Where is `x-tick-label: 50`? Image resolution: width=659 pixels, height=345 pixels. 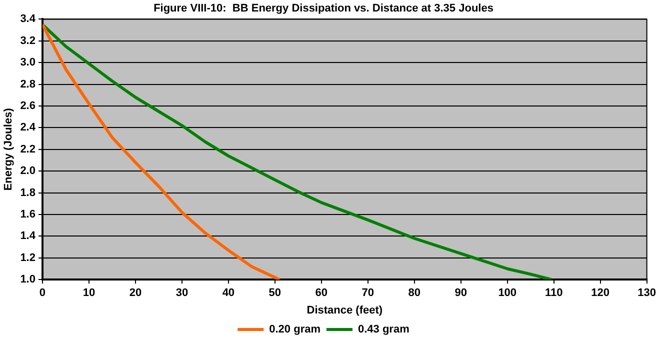
x-tick-label: 50 is located at coordinates (275, 293).